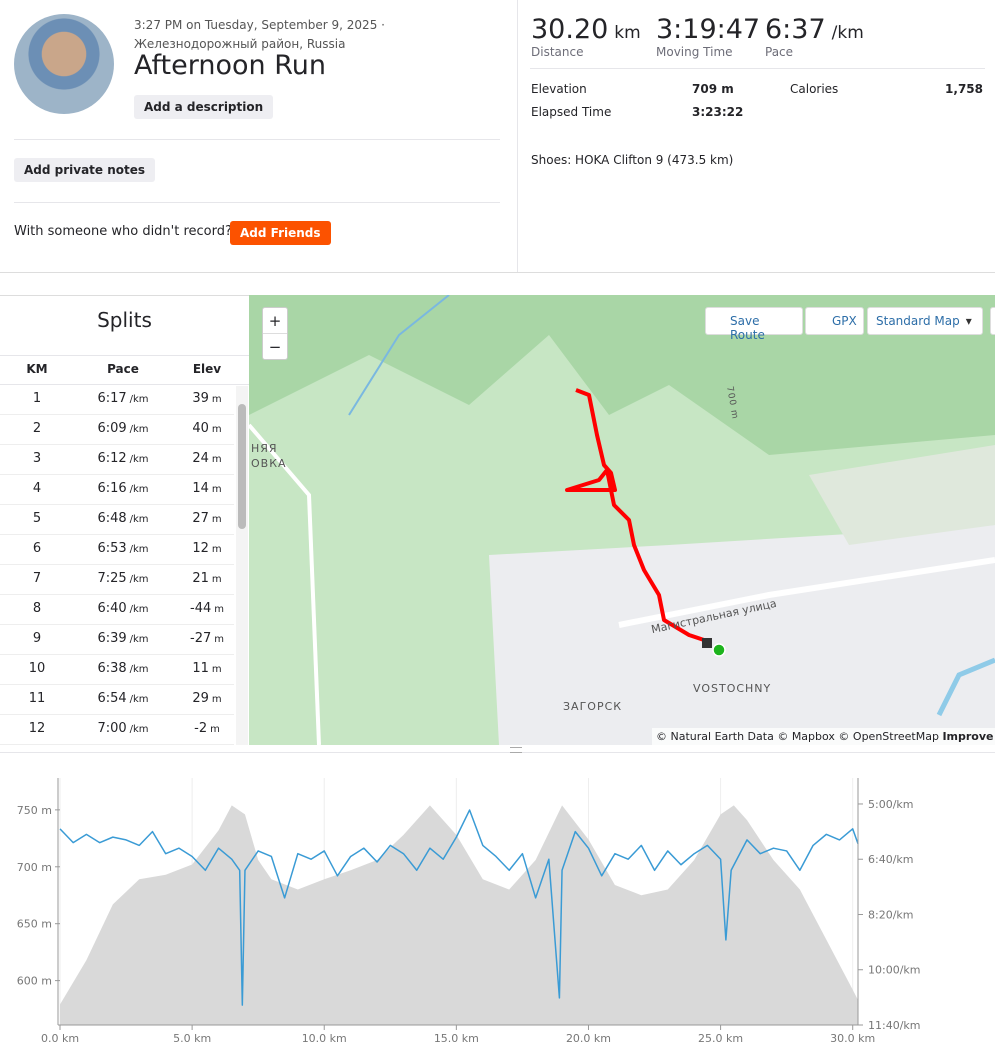  Describe the element at coordinates (112, 398) in the screenshot. I see `split-pace-value: 6:17` at that location.